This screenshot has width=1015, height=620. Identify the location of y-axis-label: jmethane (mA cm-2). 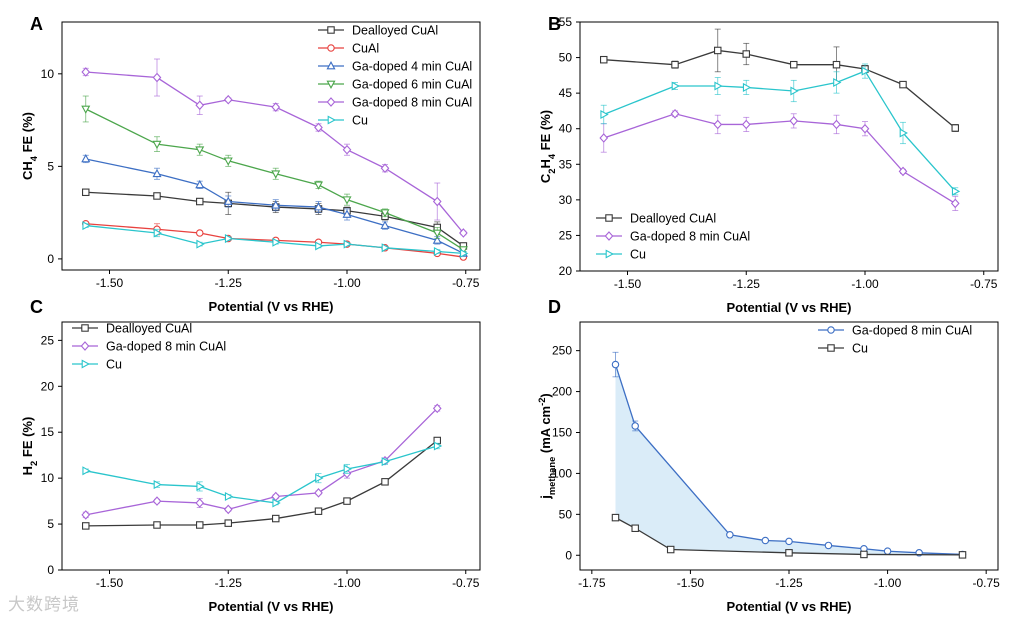
(547, 446).